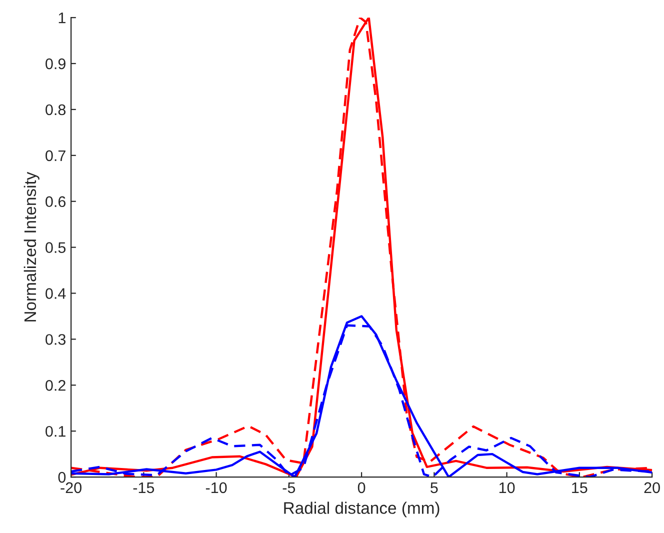 The image size is (664, 533). I want to click on y-tick-label: 0, so click(62, 477).